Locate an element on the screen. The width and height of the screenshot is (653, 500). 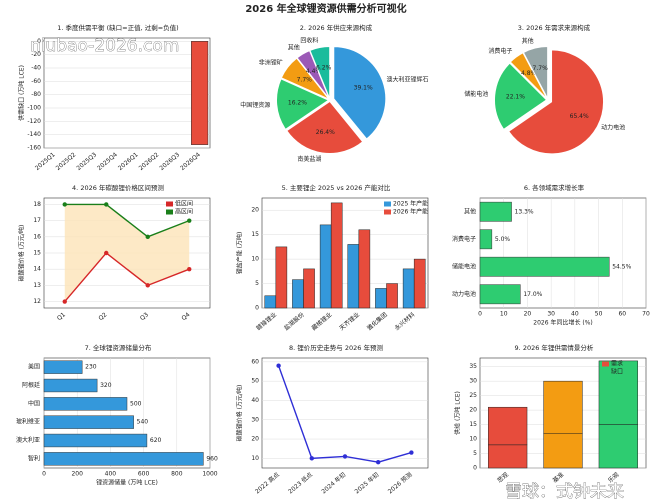
y-axis-label: 锂盐产能 (万吨) is located at coordinates (240, 253).